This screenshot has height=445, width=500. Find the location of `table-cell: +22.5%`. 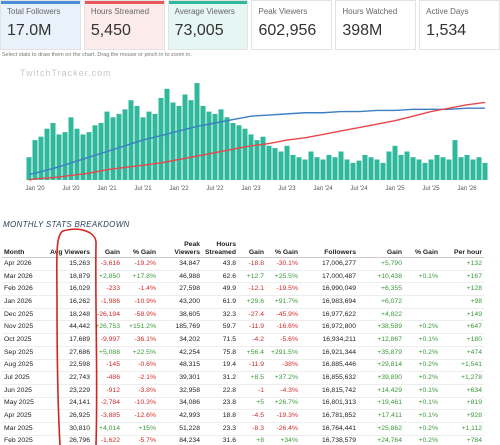

table-cell: +22.5% is located at coordinates (140, 353).